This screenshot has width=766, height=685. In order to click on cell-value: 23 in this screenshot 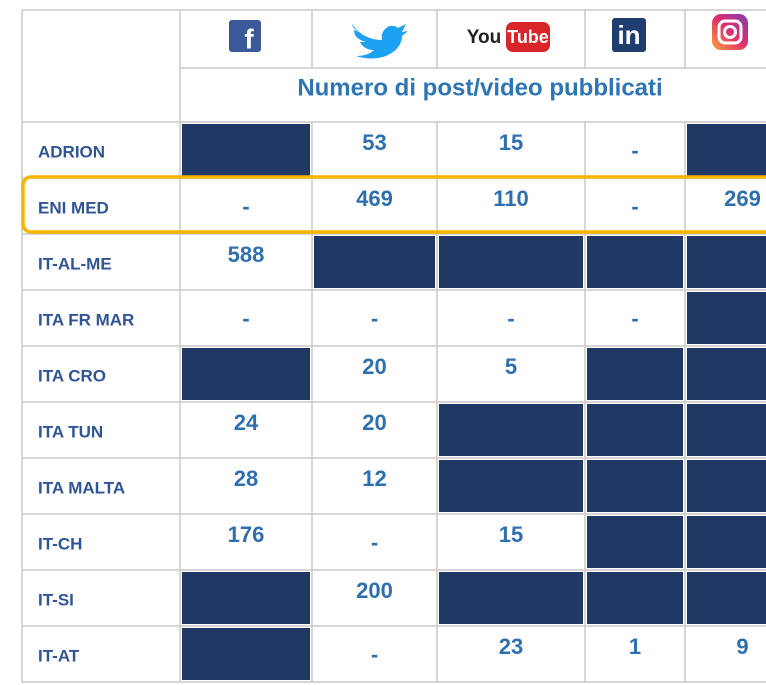, I will do `click(511, 646)`.